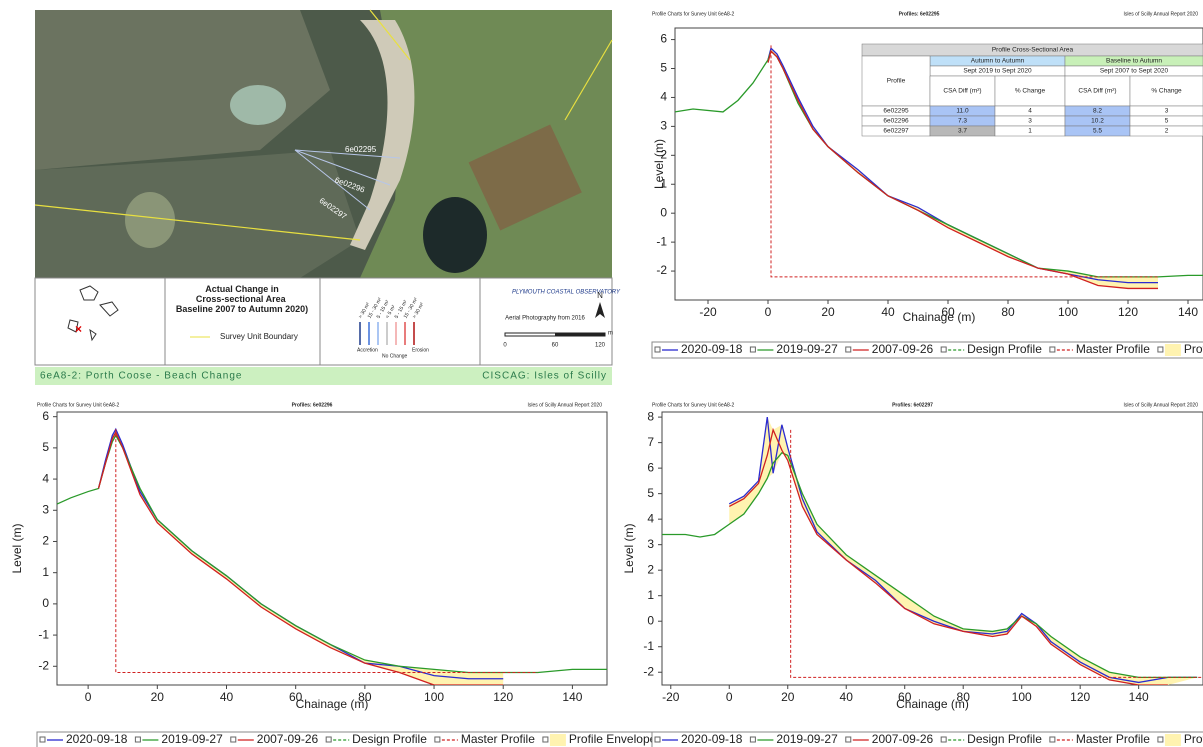 Image resolution: width=1203 pixels, height=747 pixels. What do you see at coordinates (395, 356) in the screenshot?
I see `no-change-label: No Change` at bounding box center [395, 356].